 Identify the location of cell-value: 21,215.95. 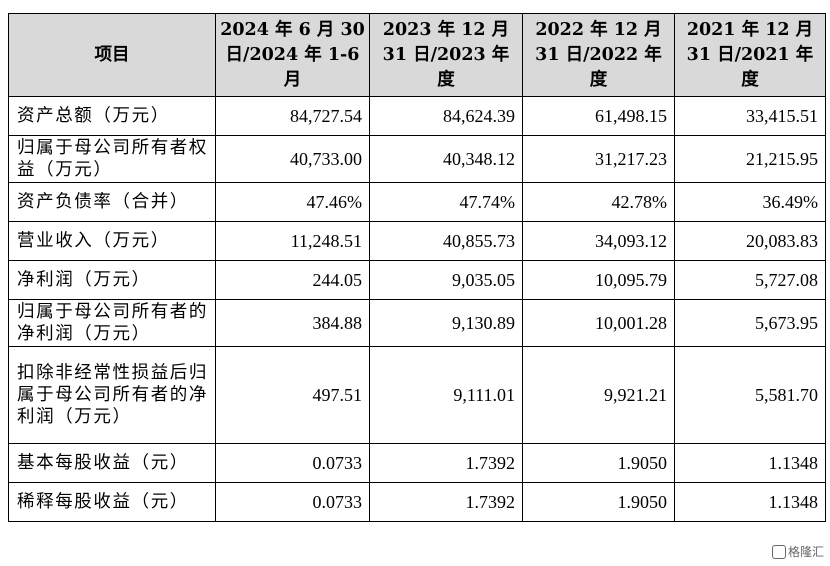
(750, 159).